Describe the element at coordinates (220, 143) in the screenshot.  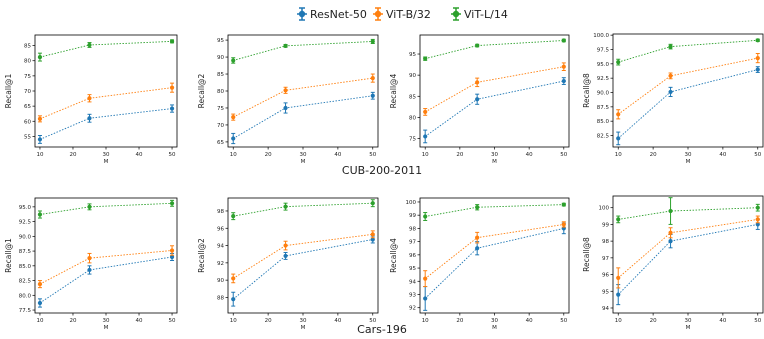
I see `y-tick-label: 65` at that location.